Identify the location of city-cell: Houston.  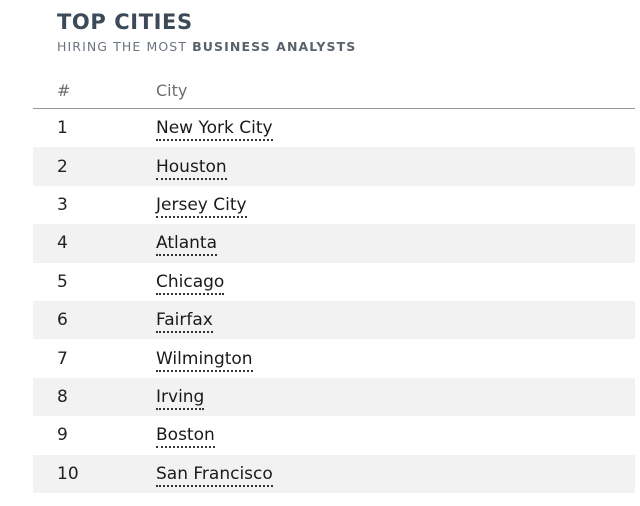
(395, 168).